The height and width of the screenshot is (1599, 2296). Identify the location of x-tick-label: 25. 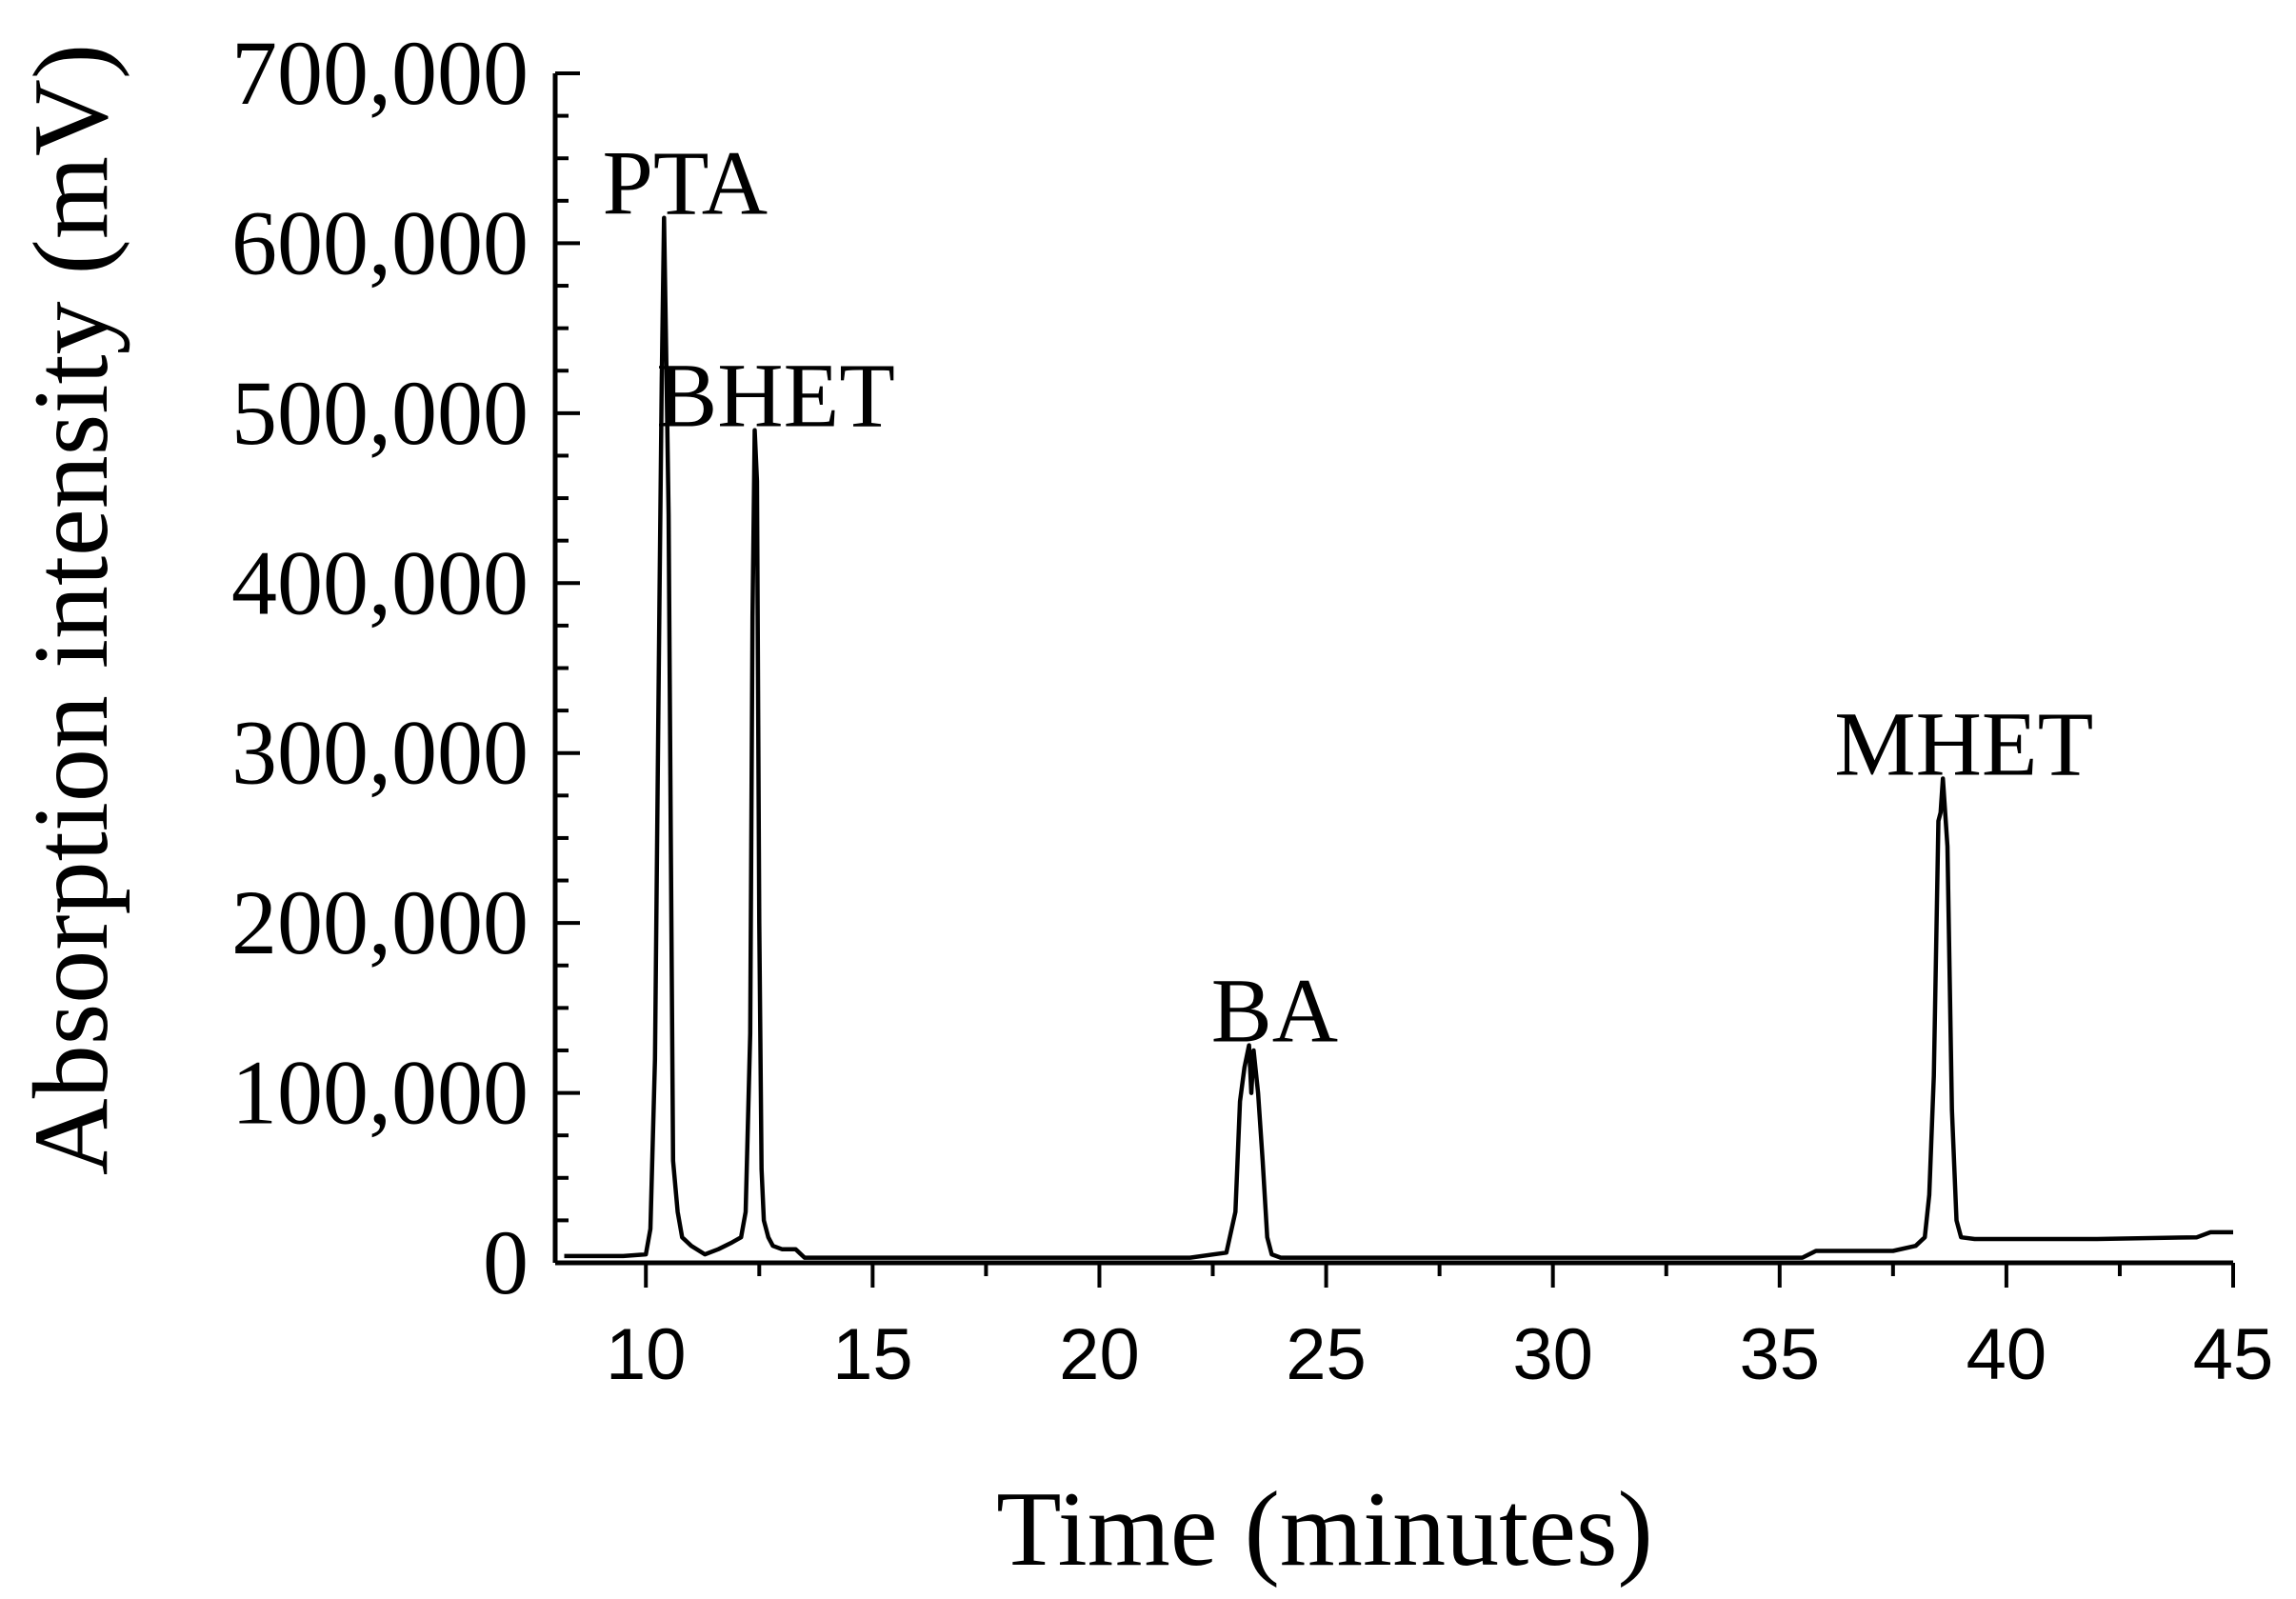
(1327, 1354).